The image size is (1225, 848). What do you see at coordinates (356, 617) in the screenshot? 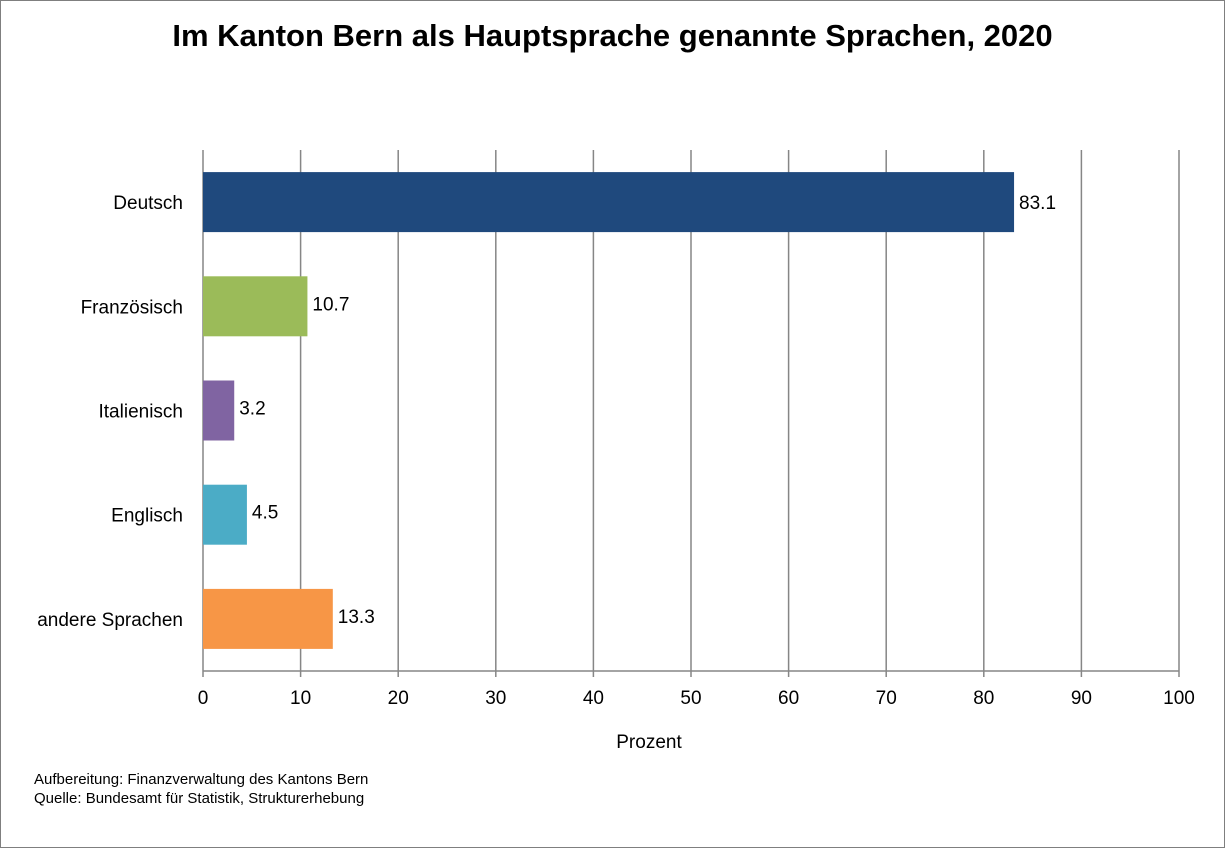
I see `data-label: 13.3` at bounding box center [356, 617].